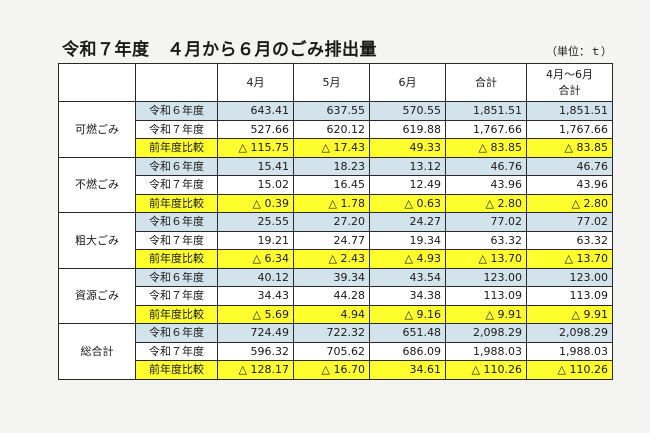 This screenshot has height=433, width=650. What do you see at coordinates (407, 296) in the screenshot?
I see `value-cell: 34.38` at bounding box center [407, 296].